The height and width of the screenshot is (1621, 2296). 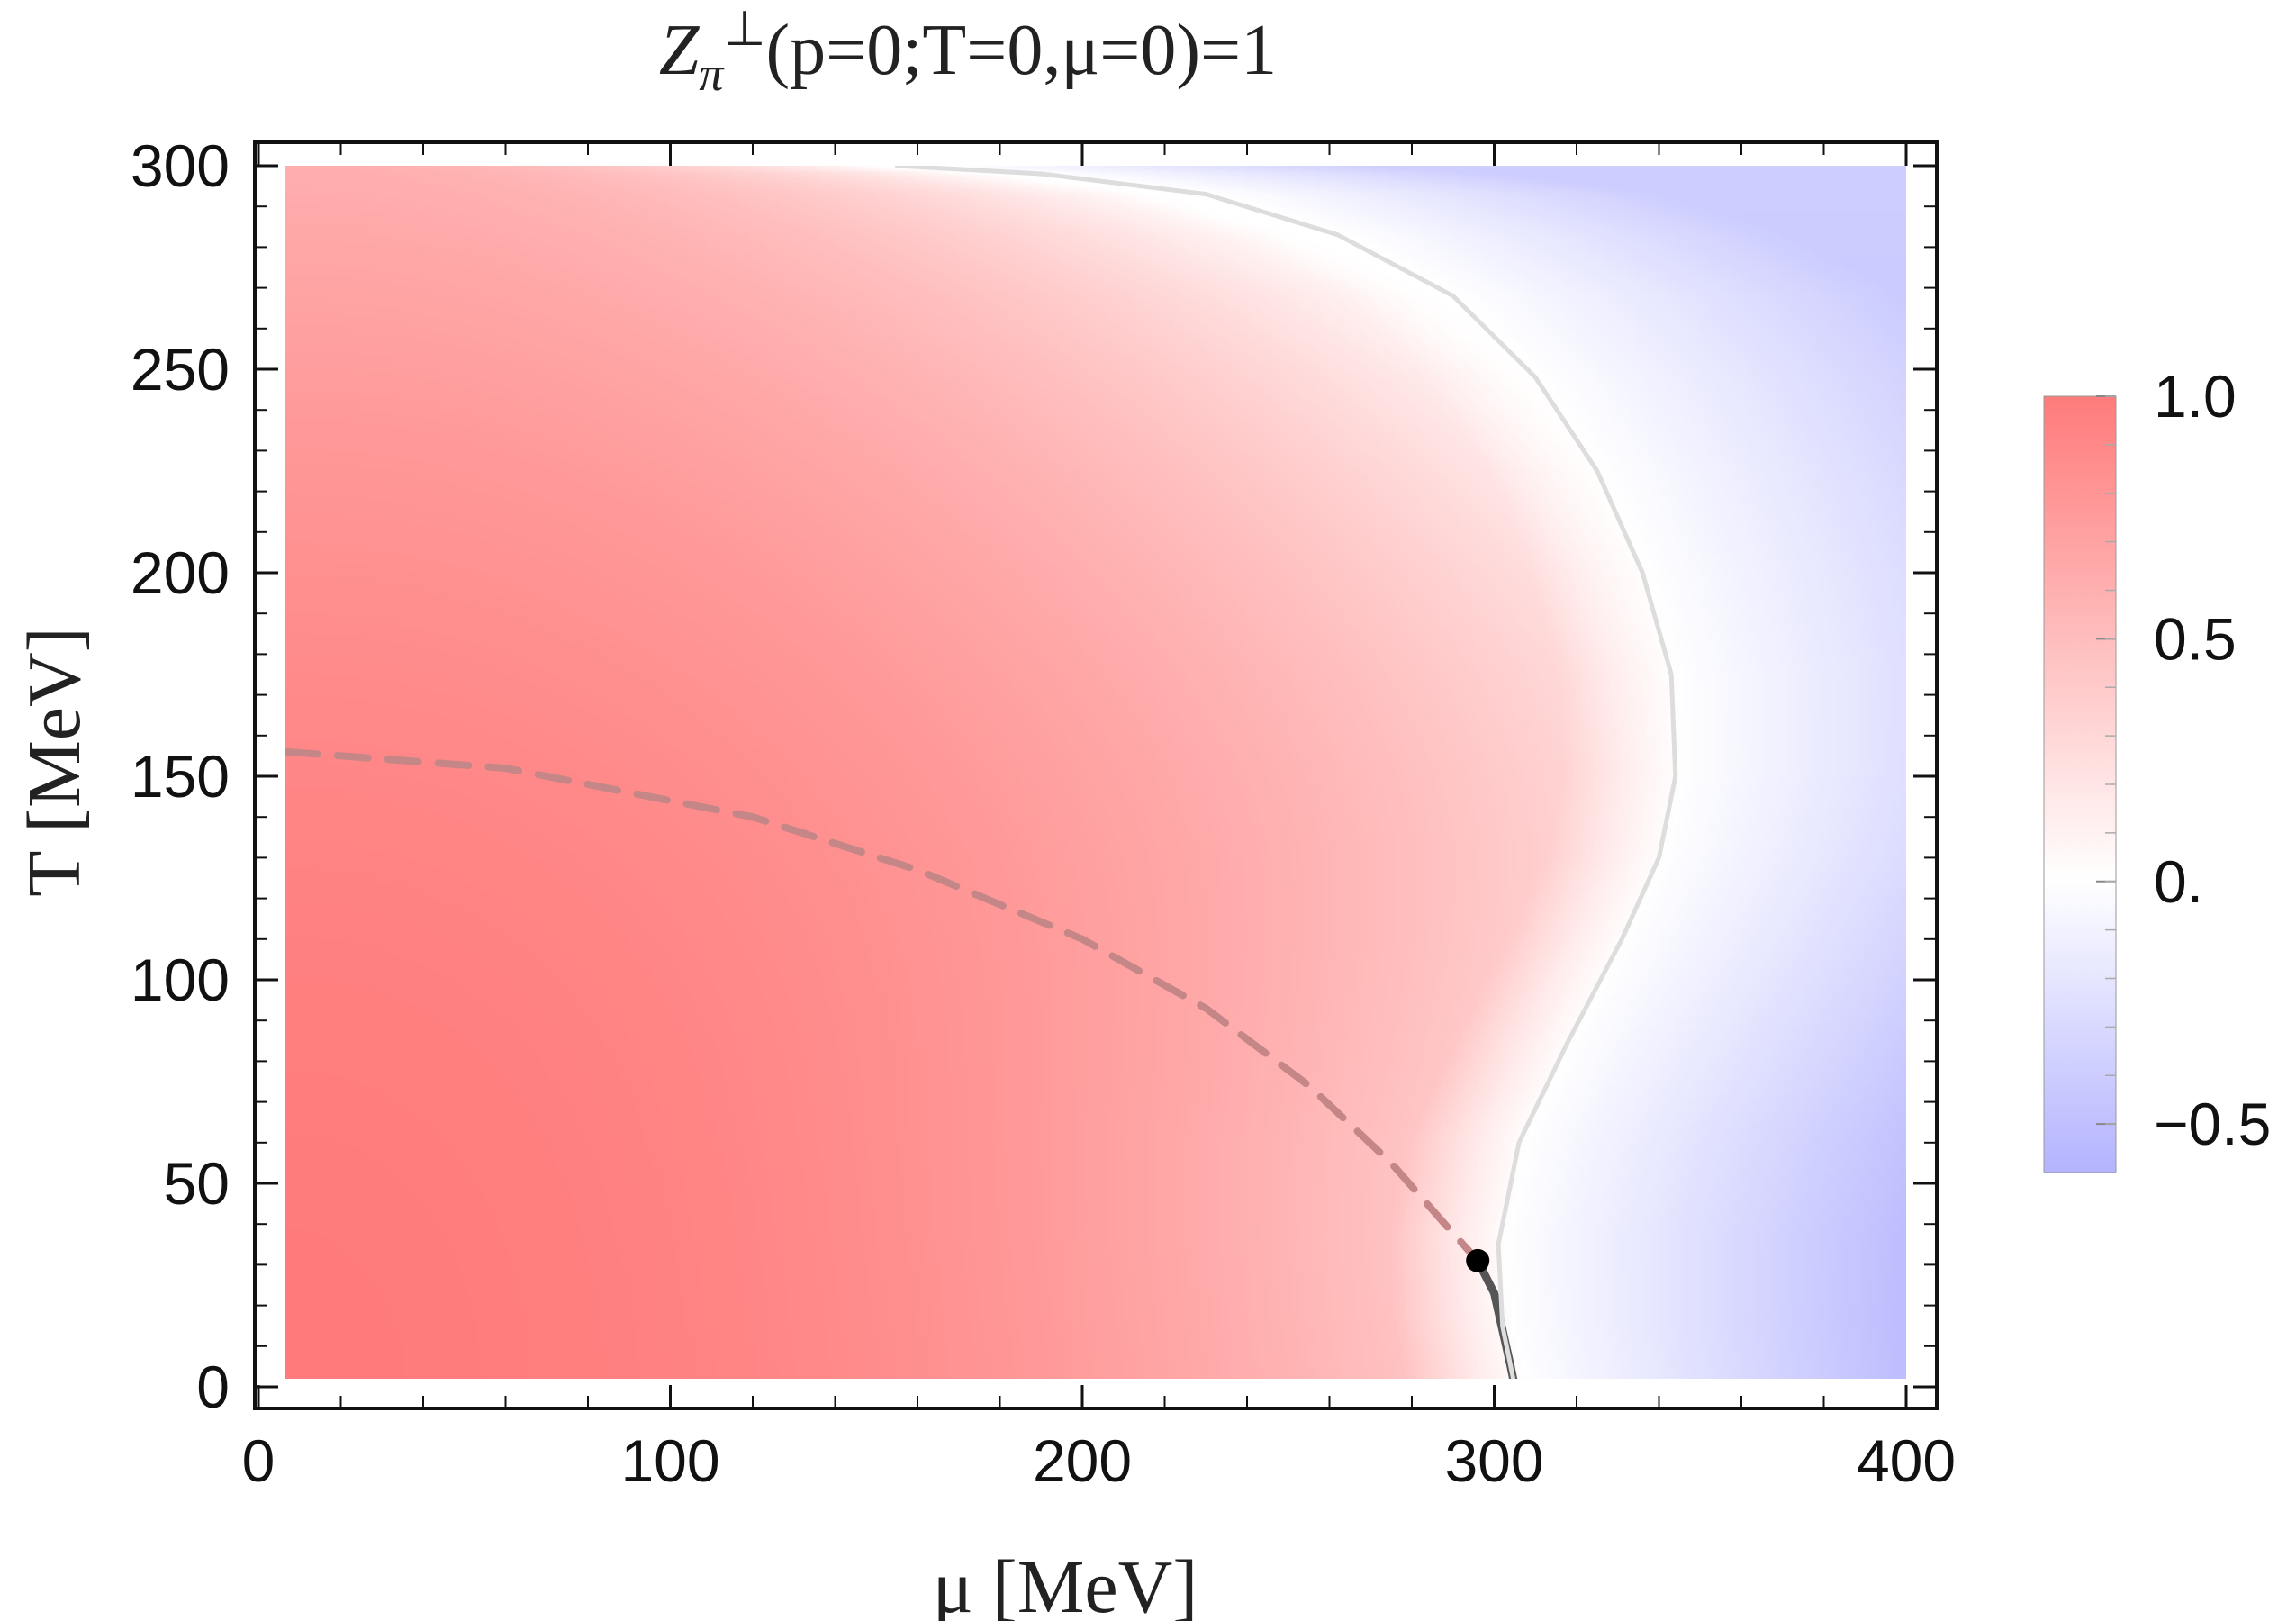 I want to click on x-tick-label: 0, so click(x=259, y=1460).